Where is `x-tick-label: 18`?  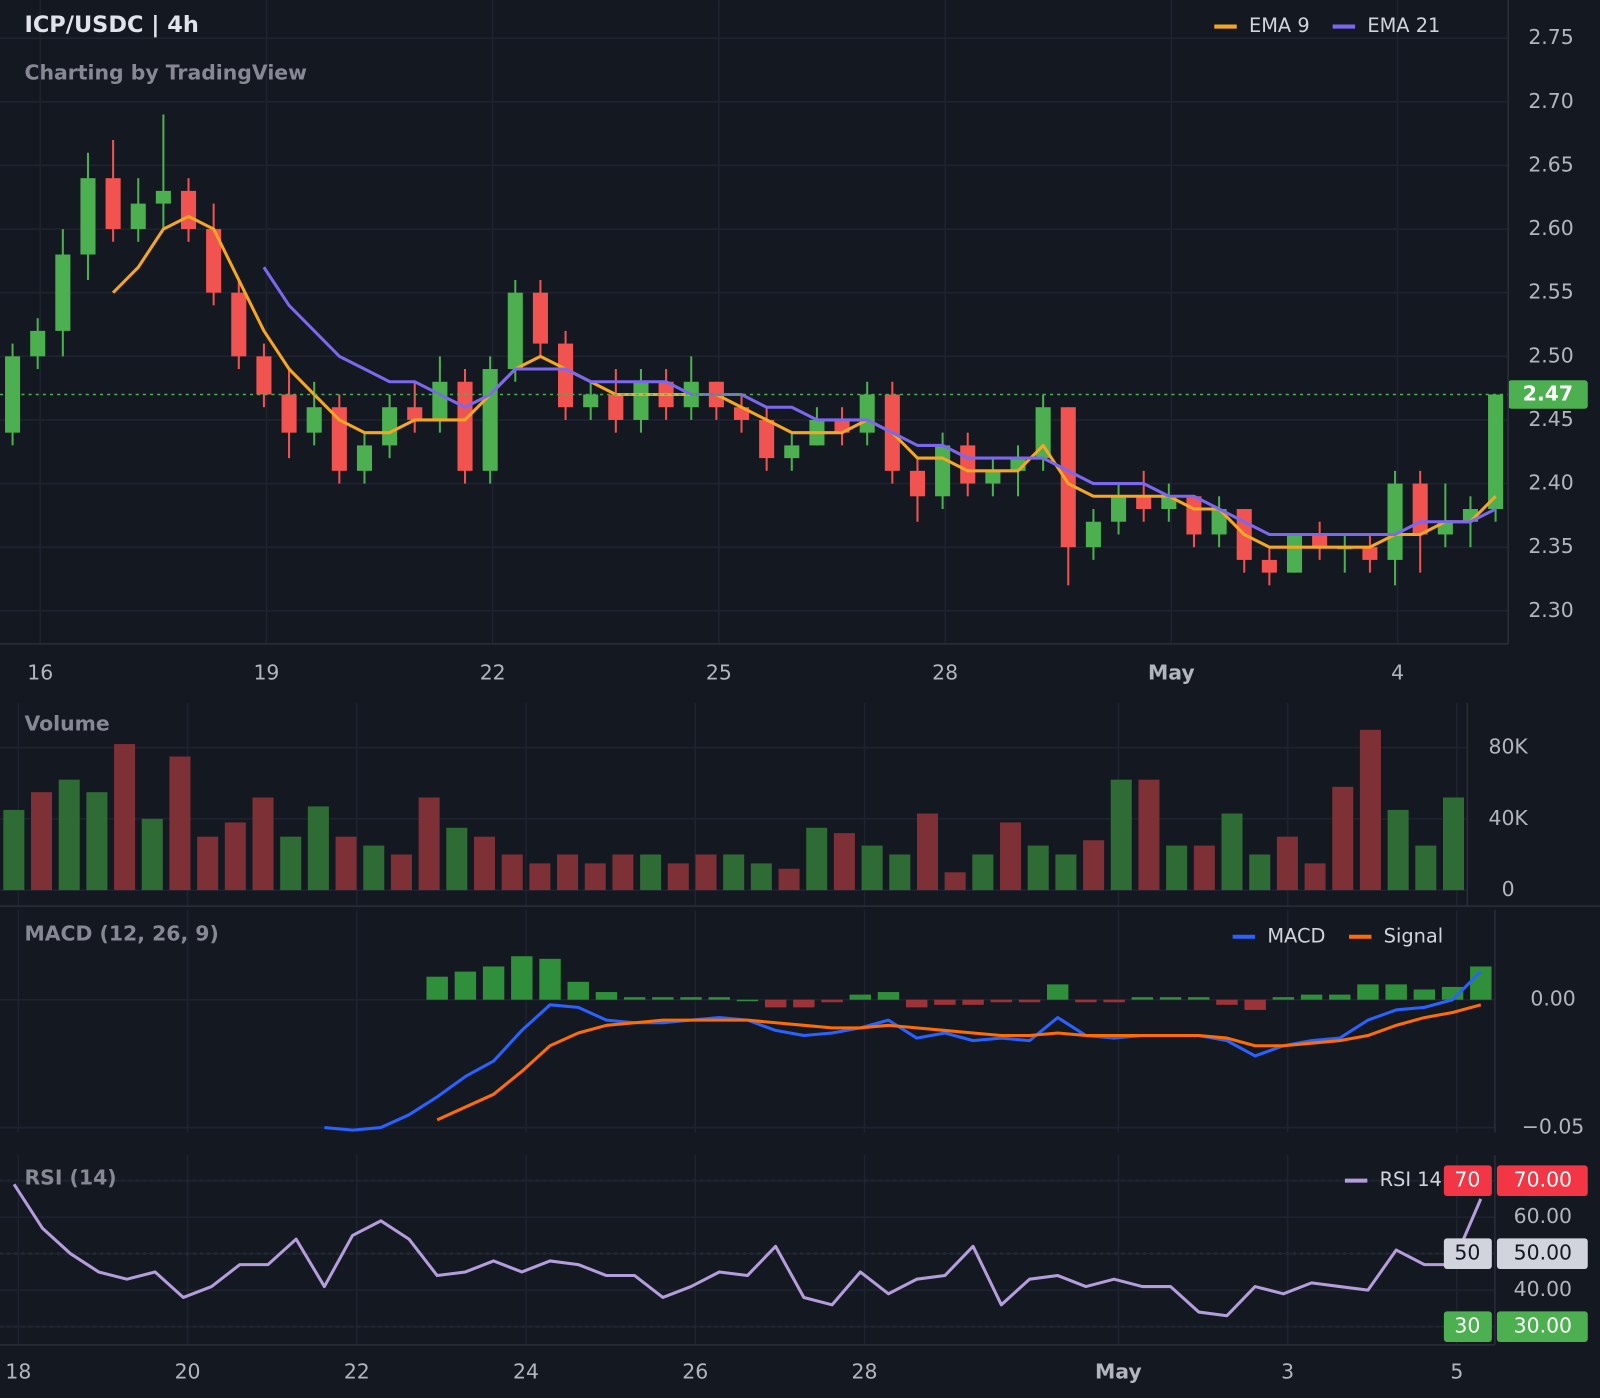
x-tick-label: 18 is located at coordinates (18, 1371).